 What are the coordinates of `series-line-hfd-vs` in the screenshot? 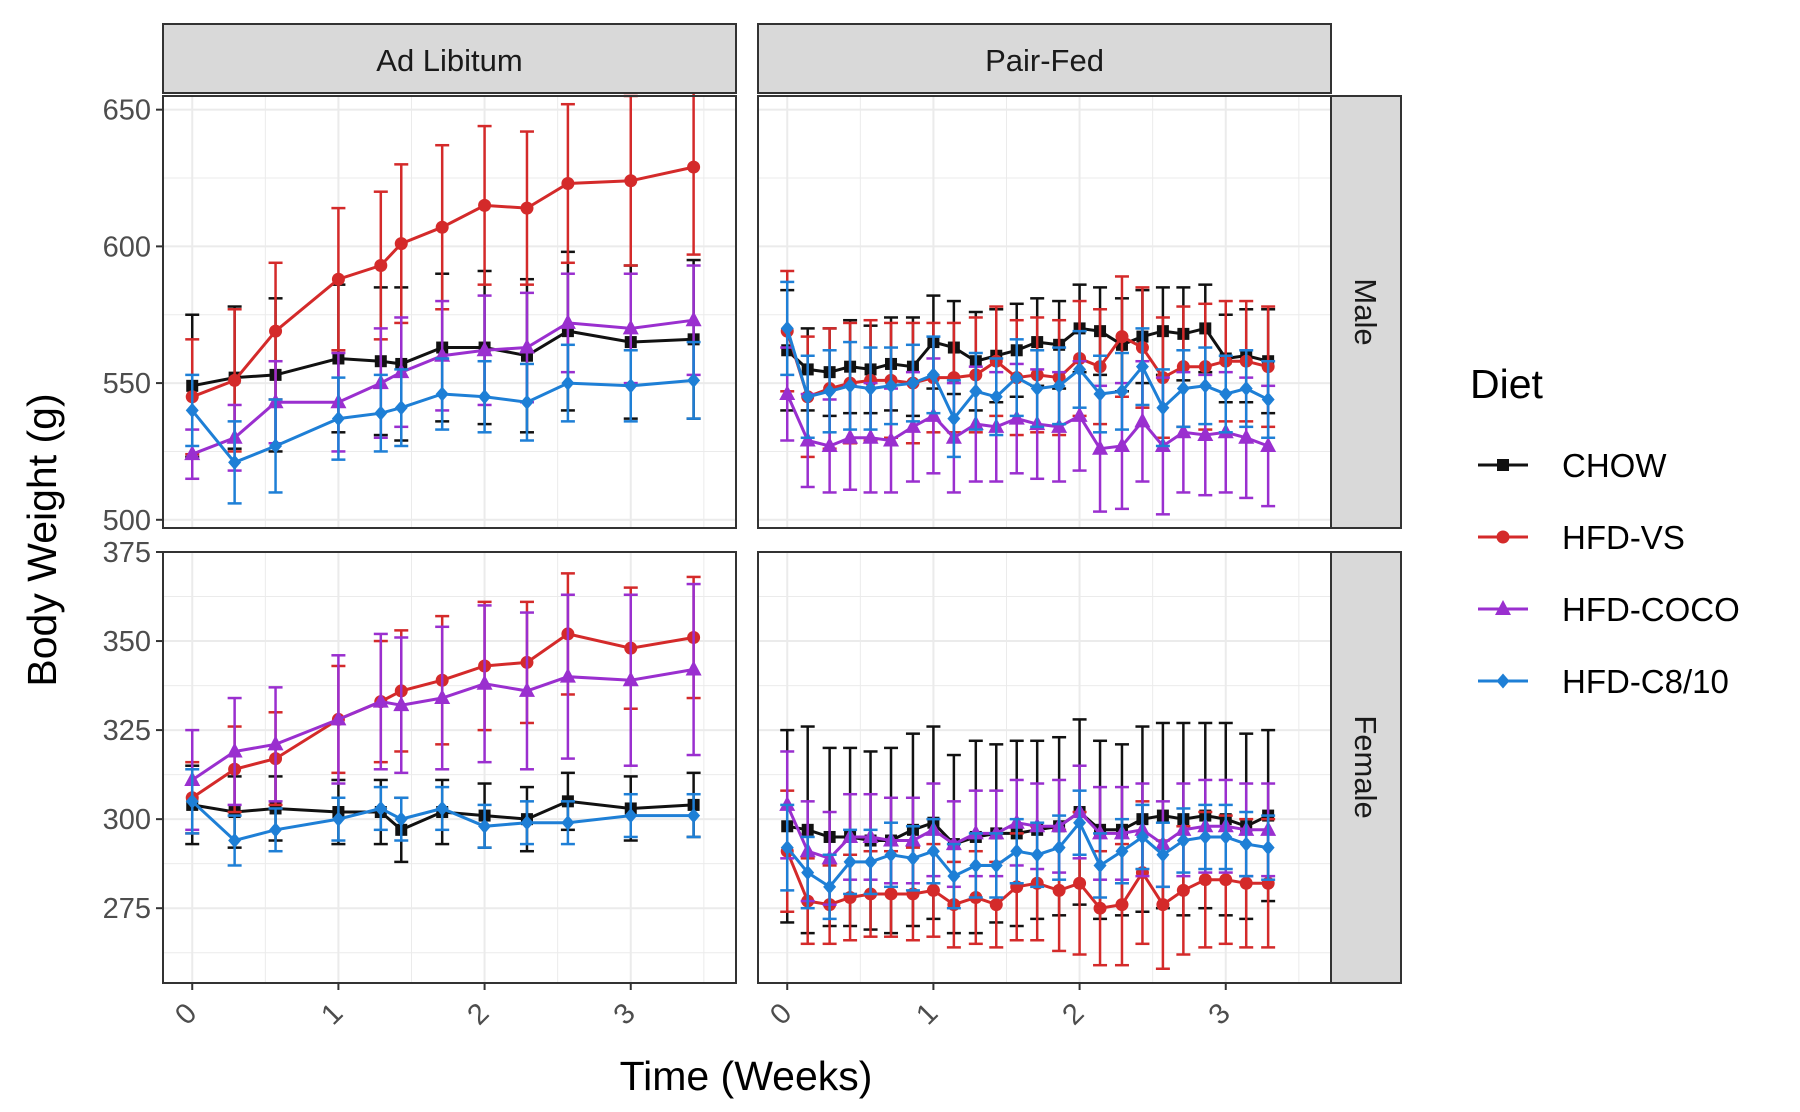 It's located at (442, 282).